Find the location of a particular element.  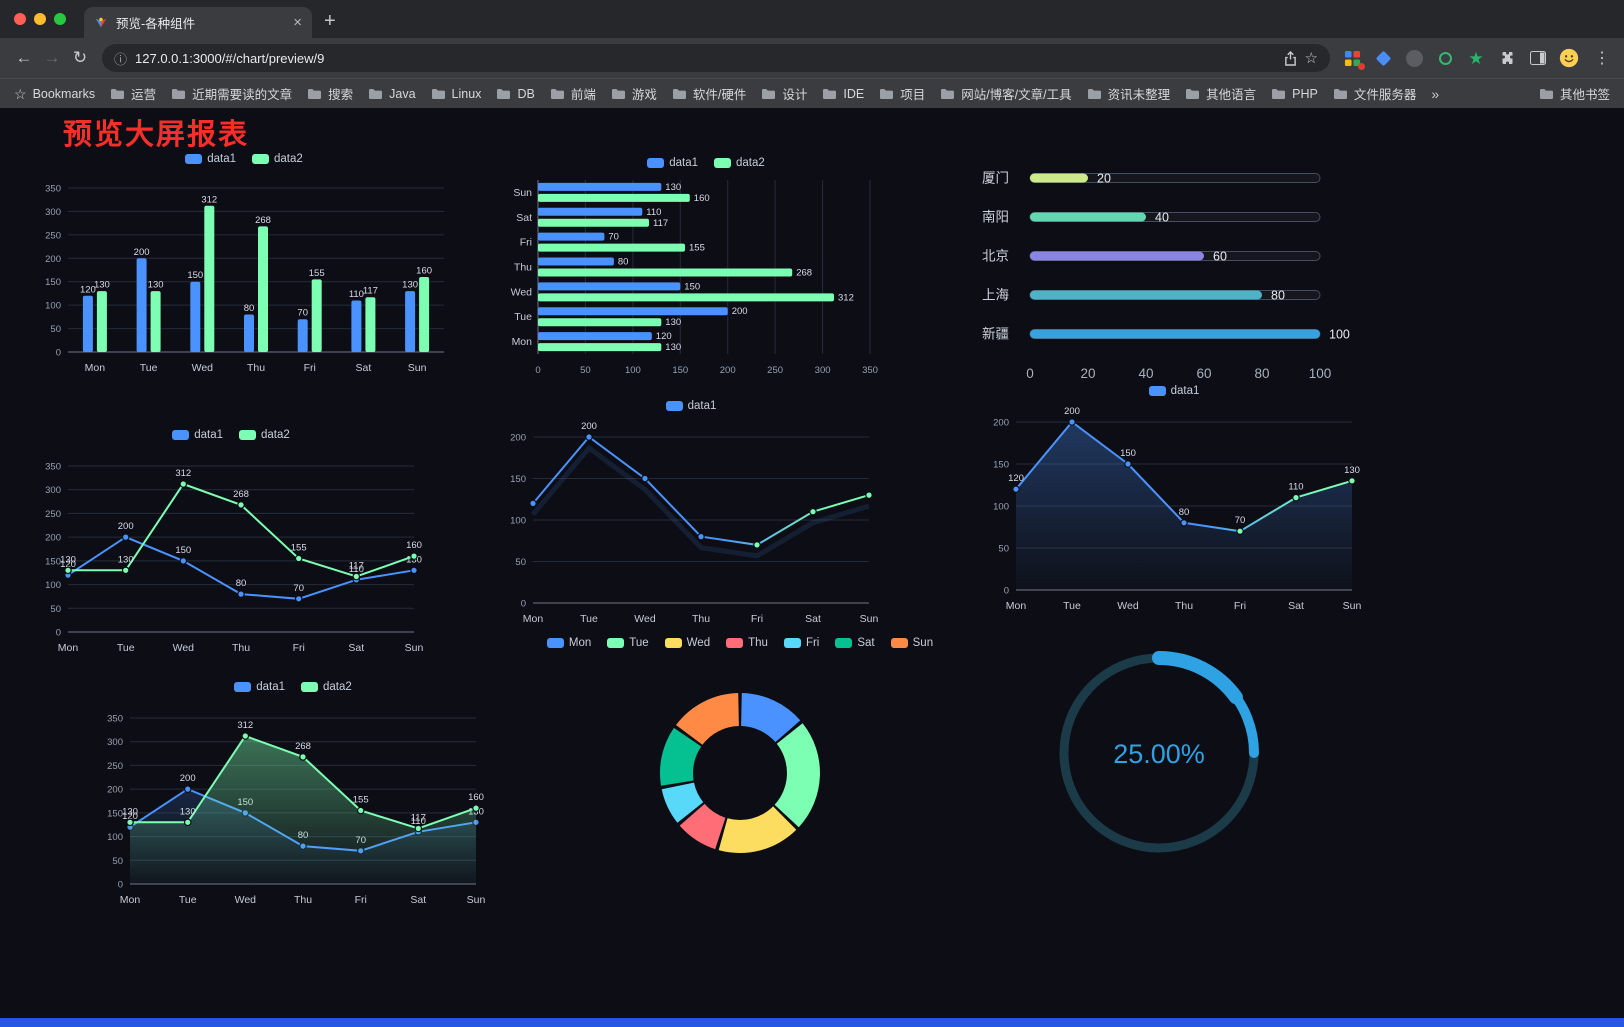

legend-label: Tue is located at coordinates (639, 643).